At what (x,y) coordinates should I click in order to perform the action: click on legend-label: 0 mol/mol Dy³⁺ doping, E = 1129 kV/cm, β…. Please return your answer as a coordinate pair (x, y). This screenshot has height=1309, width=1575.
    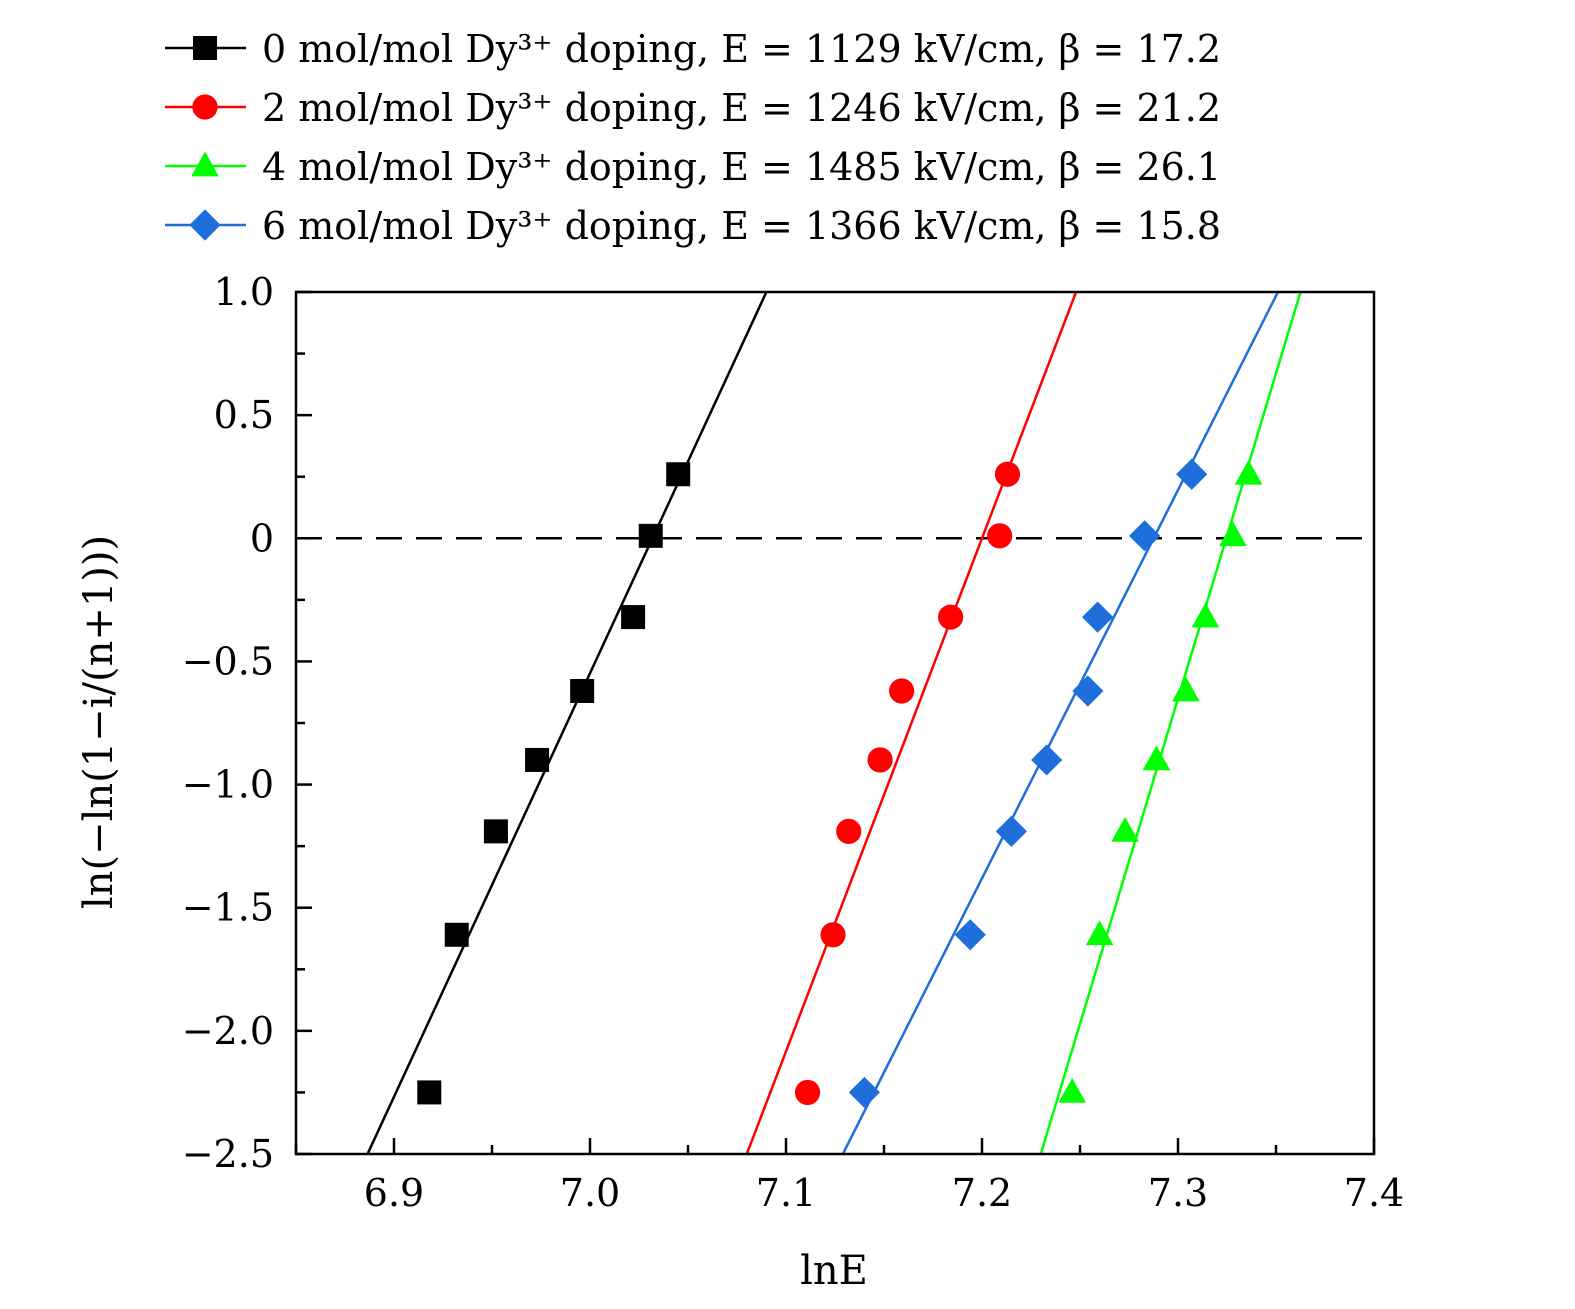
    Looking at the image, I should click on (741, 49).